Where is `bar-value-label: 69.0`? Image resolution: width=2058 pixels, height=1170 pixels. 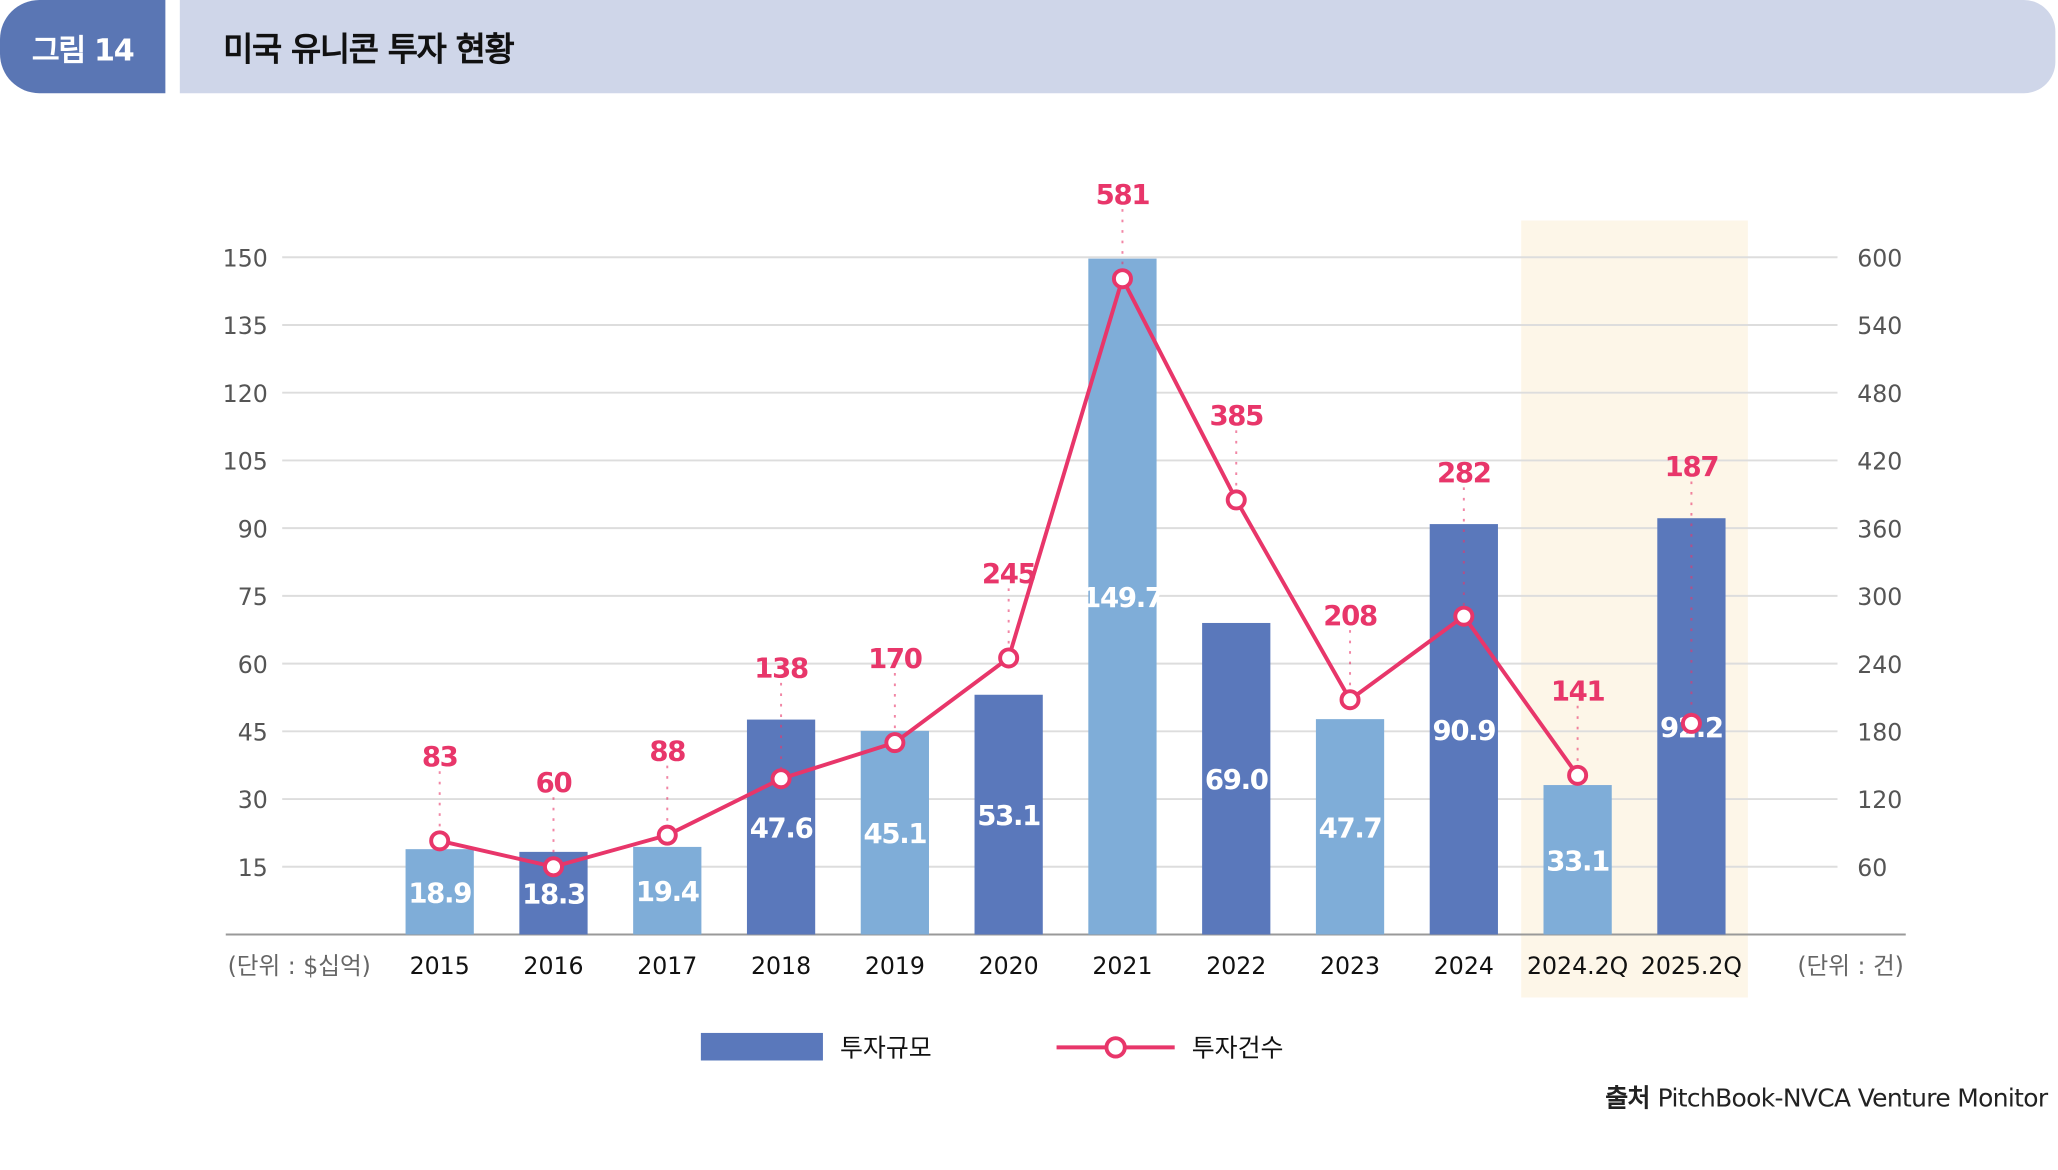 bar-value-label: 69.0 is located at coordinates (1236, 780).